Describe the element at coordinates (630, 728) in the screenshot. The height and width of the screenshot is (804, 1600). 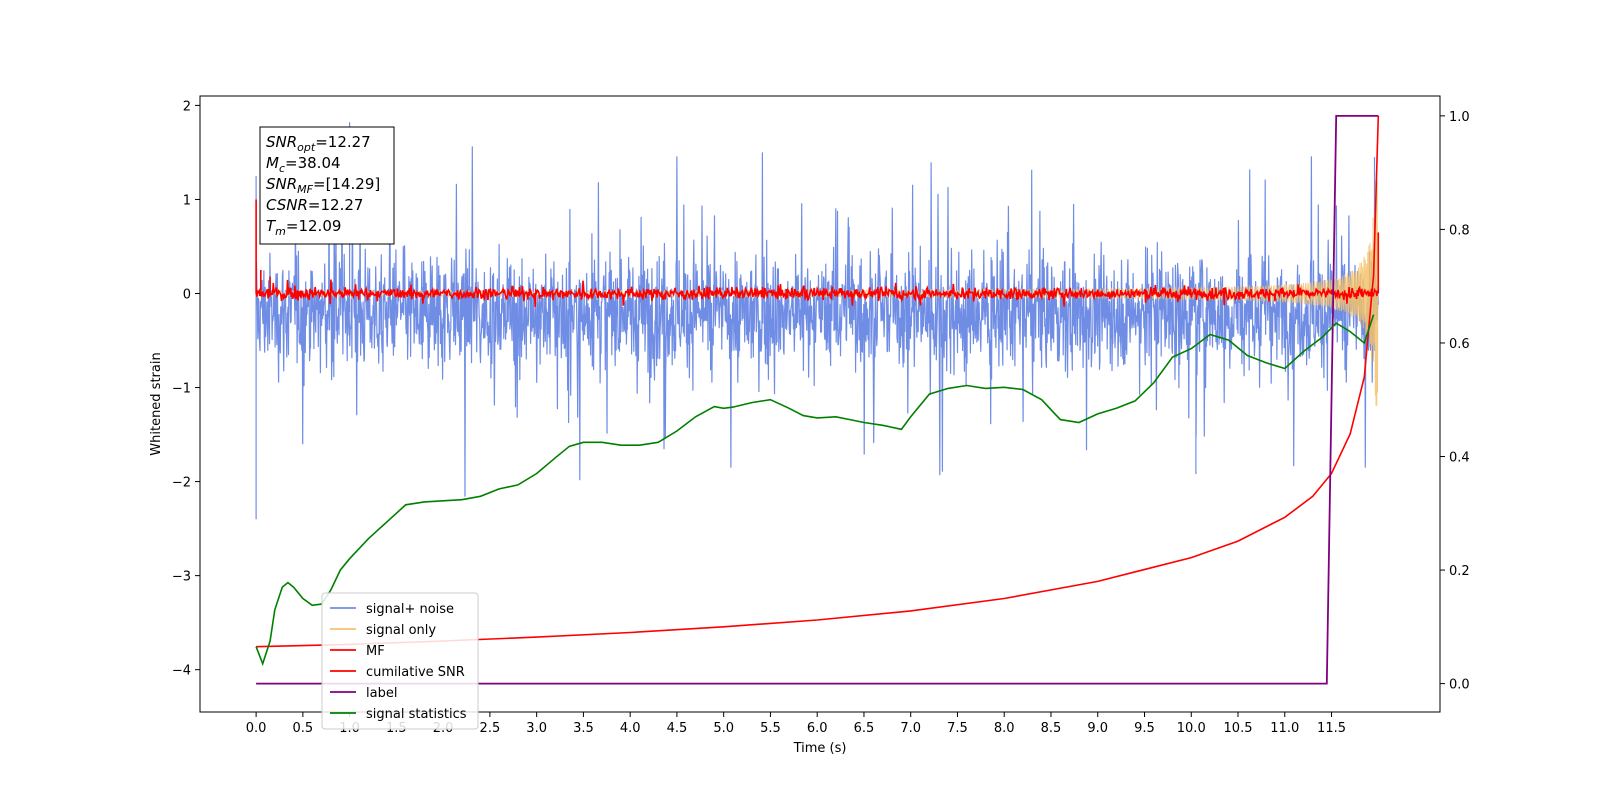
I see `x-tick-label: 4.0` at that location.